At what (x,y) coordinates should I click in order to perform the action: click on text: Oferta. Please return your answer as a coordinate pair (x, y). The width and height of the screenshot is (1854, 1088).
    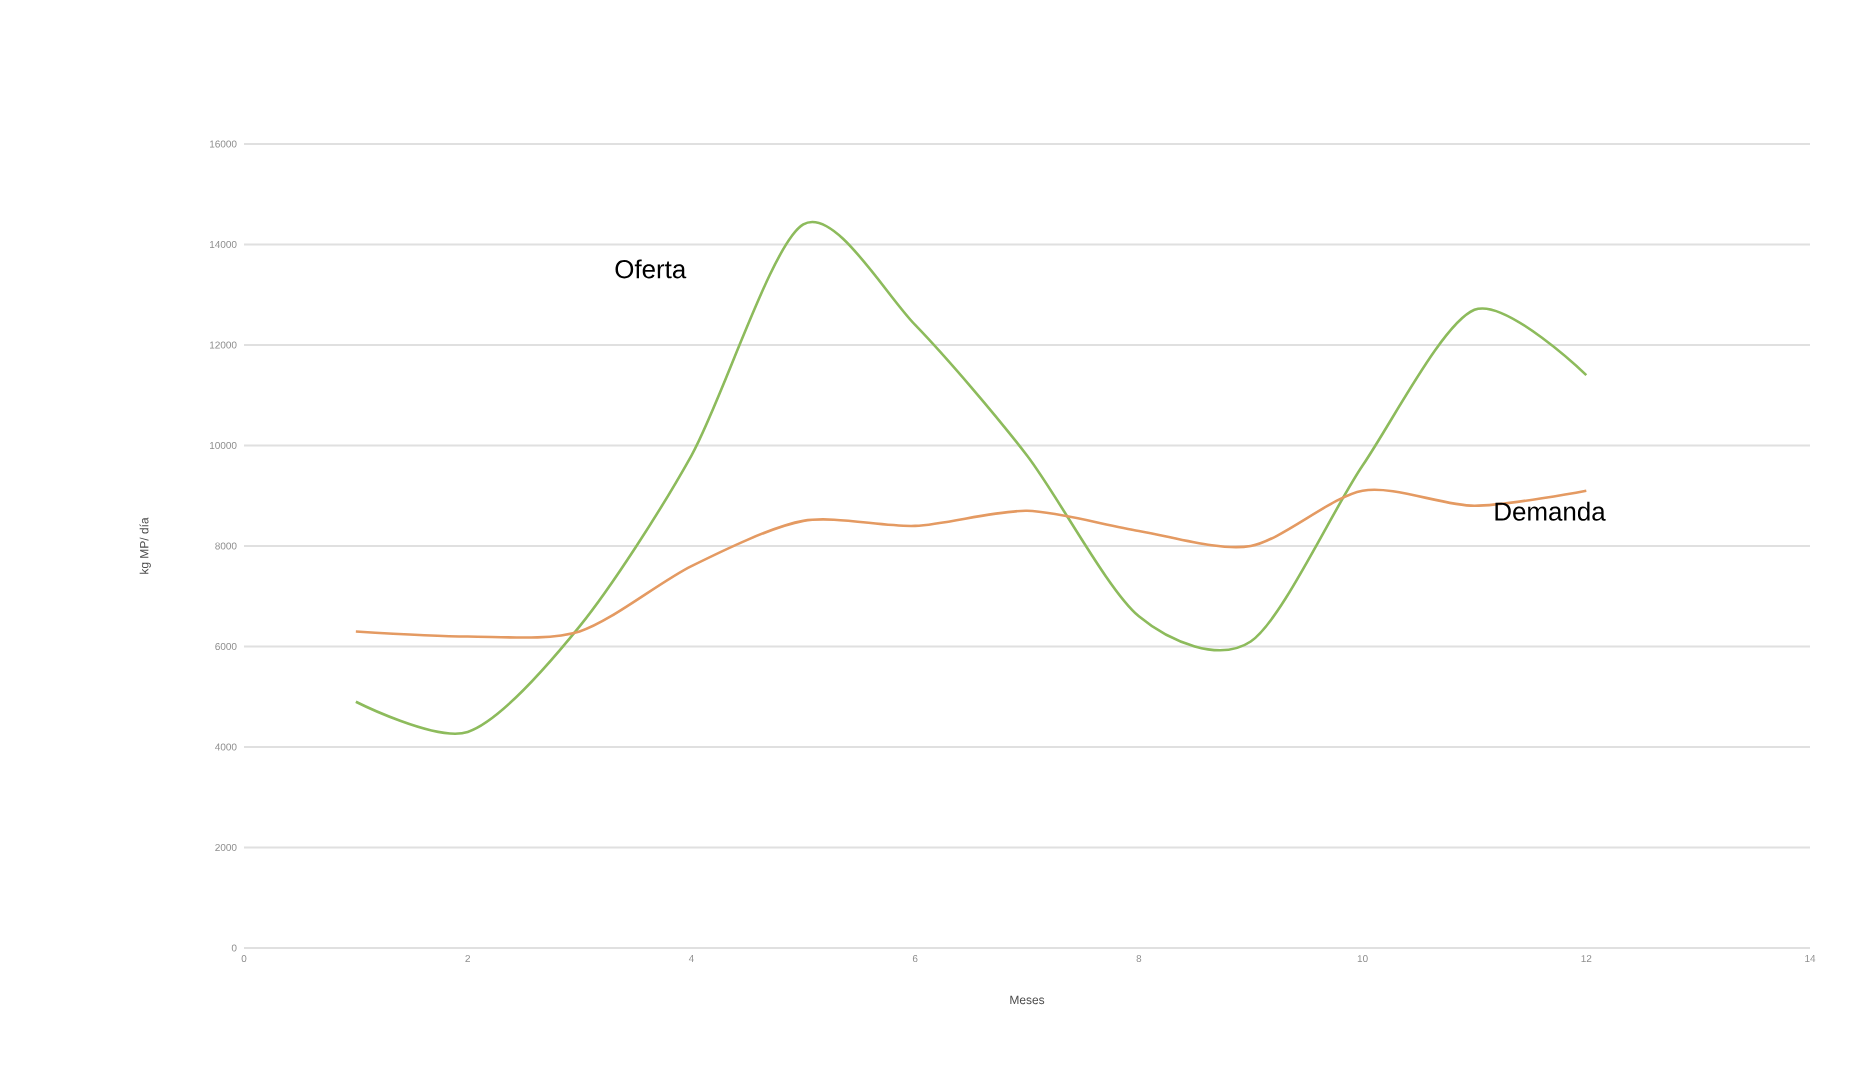
    Looking at the image, I should click on (651, 269).